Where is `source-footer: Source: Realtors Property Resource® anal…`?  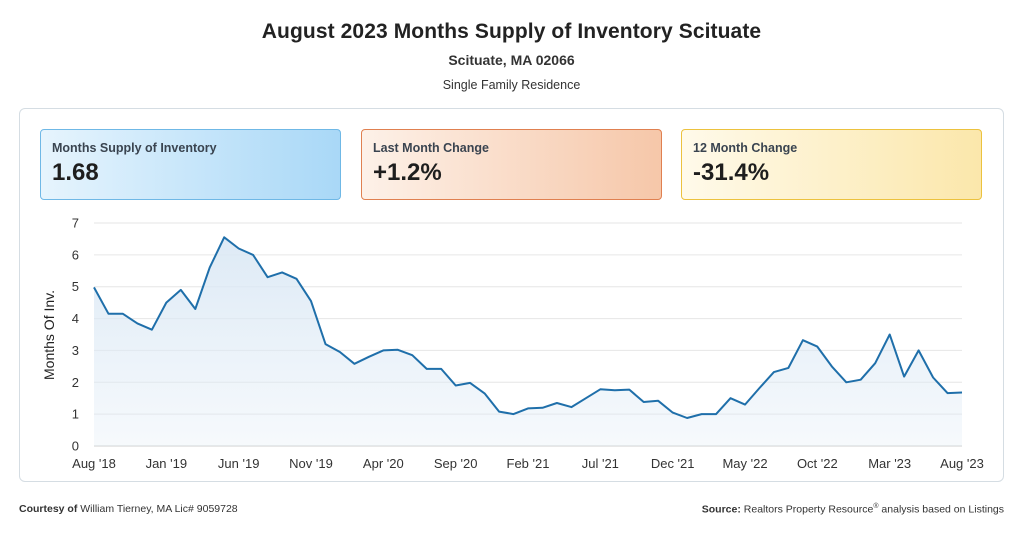 source-footer: Source: Realtors Property Resource® anal… is located at coordinates (853, 509).